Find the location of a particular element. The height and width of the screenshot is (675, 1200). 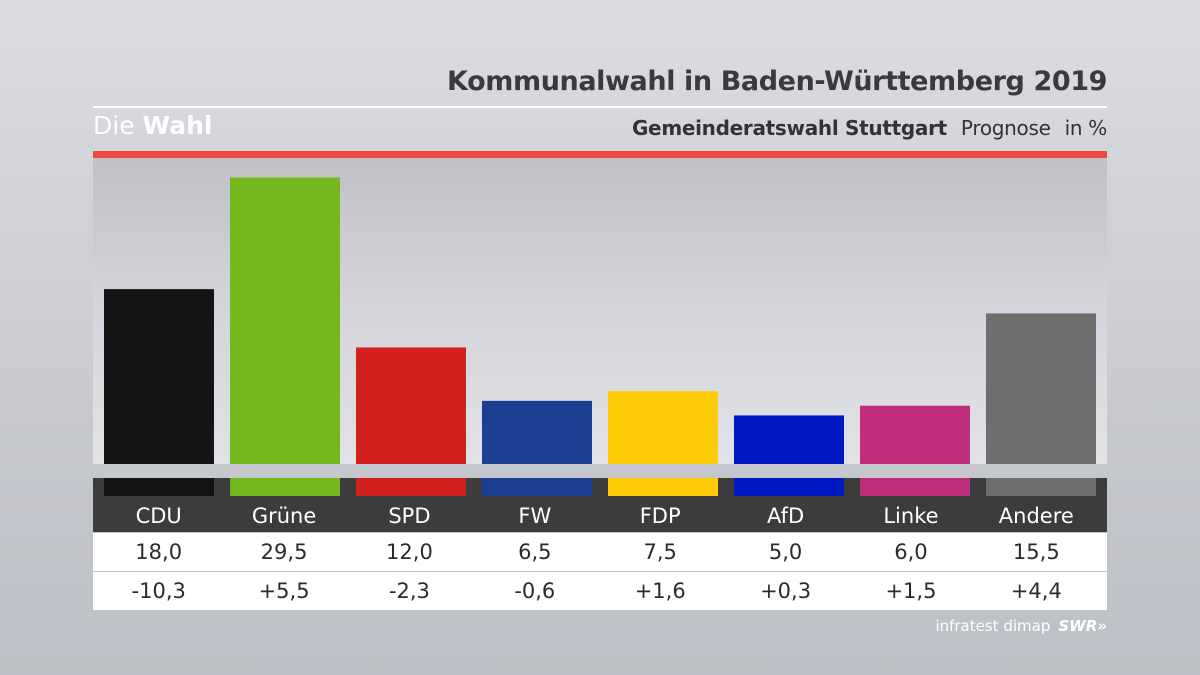

value-grüne: 29,5 is located at coordinates (284, 552).